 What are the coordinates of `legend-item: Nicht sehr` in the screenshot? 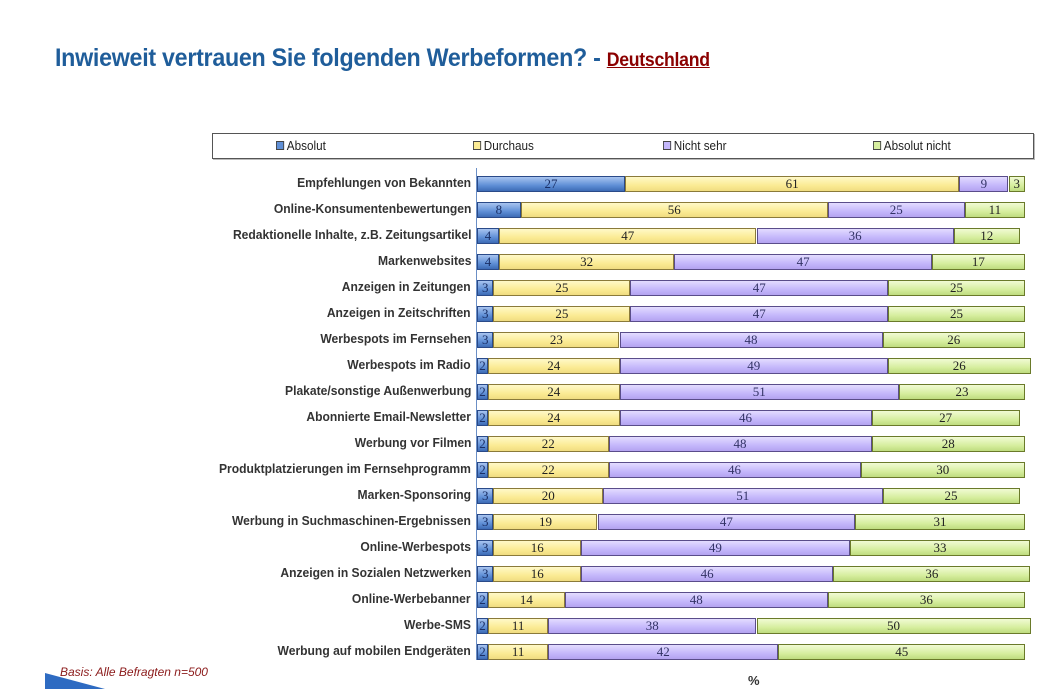 It's located at (694, 145).